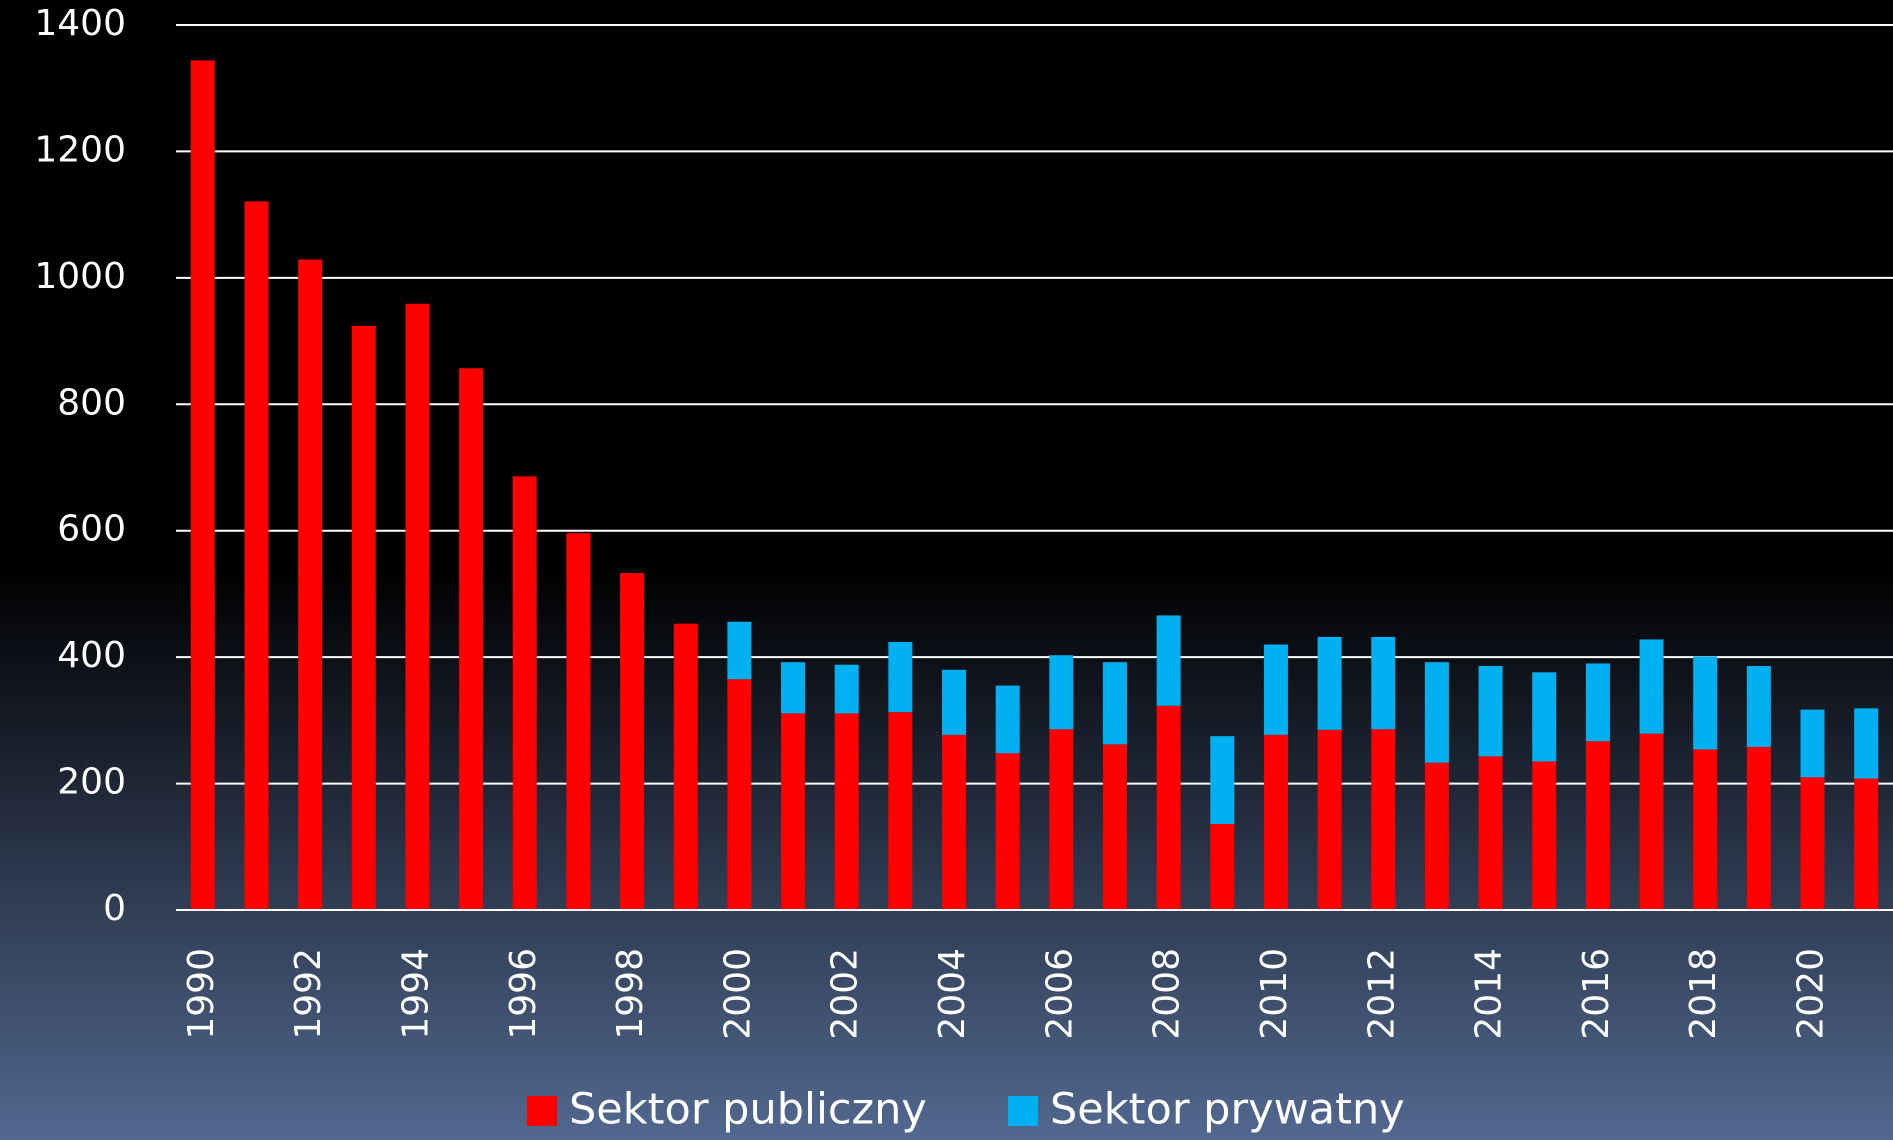 The height and width of the screenshot is (1140, 1893). What do you see at coordinates (737, 994) in the screenshot?
I see `x-tick-label: 2000` at bounding box center [737, 994].